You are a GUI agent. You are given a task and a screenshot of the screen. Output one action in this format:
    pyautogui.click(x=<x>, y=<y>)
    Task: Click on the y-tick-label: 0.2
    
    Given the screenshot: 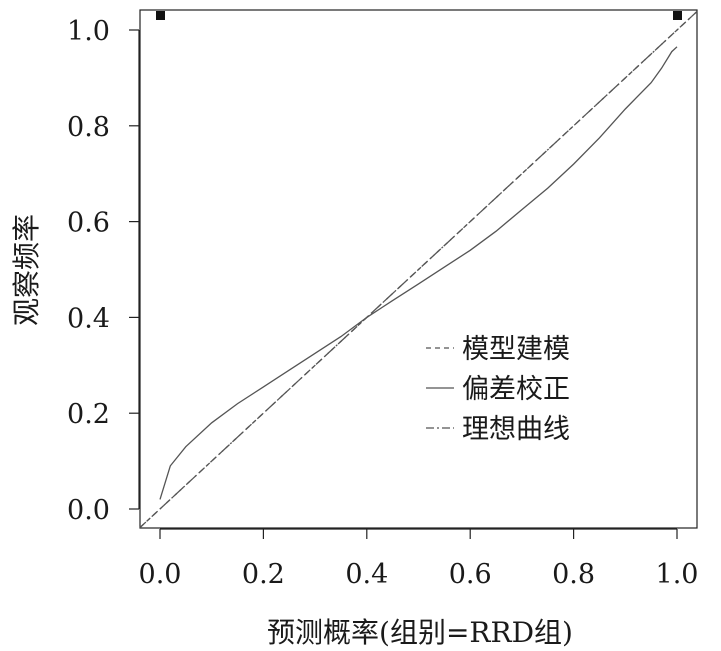 What is the action you would take?
    pyautogui.click(x=88, y=414)
    